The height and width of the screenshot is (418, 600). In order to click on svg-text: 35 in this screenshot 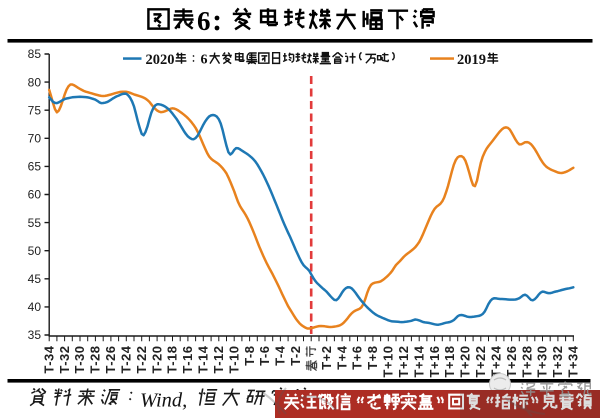, I will do `click(35, 335)`.